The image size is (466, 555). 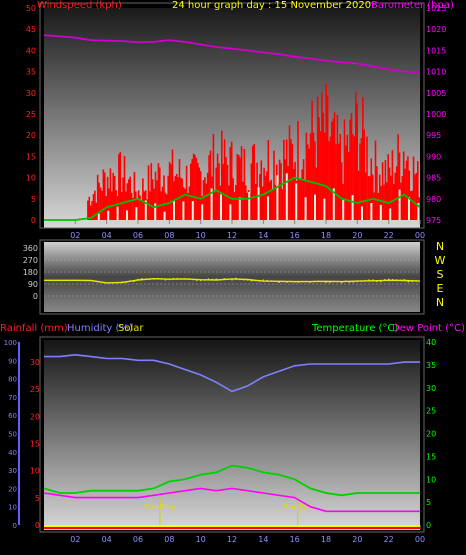 I want to click on temperature-tick-label: 10, so click(x=431, y=479).